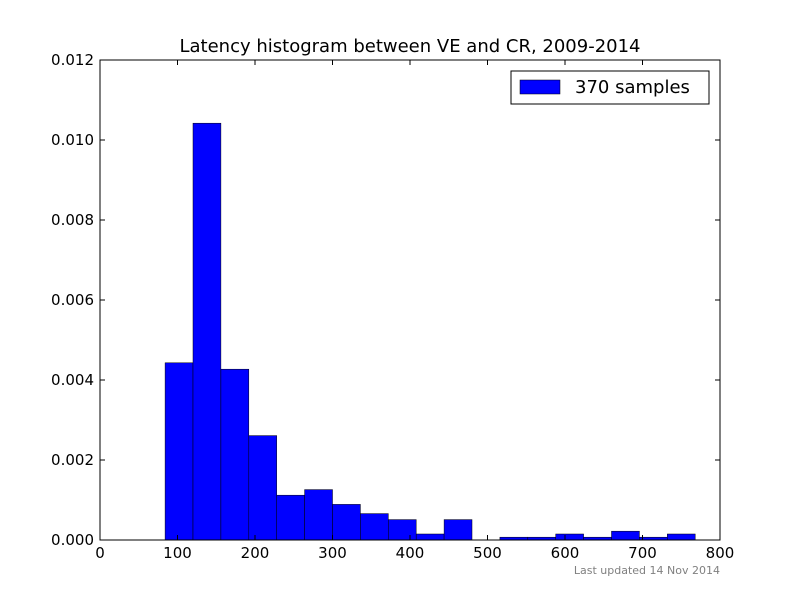 The width and height of the screenshot is (800, 600). What do you see at coordinates (177, 553) in the screenshot?
I see `x-tick-label: 100` at bounding box center [177, 553].